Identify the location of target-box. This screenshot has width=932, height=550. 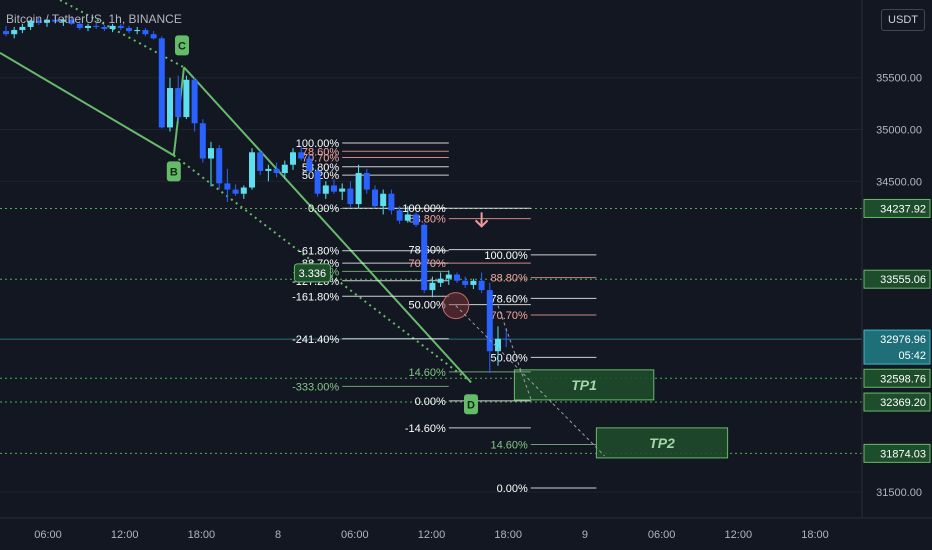
(584, 385).